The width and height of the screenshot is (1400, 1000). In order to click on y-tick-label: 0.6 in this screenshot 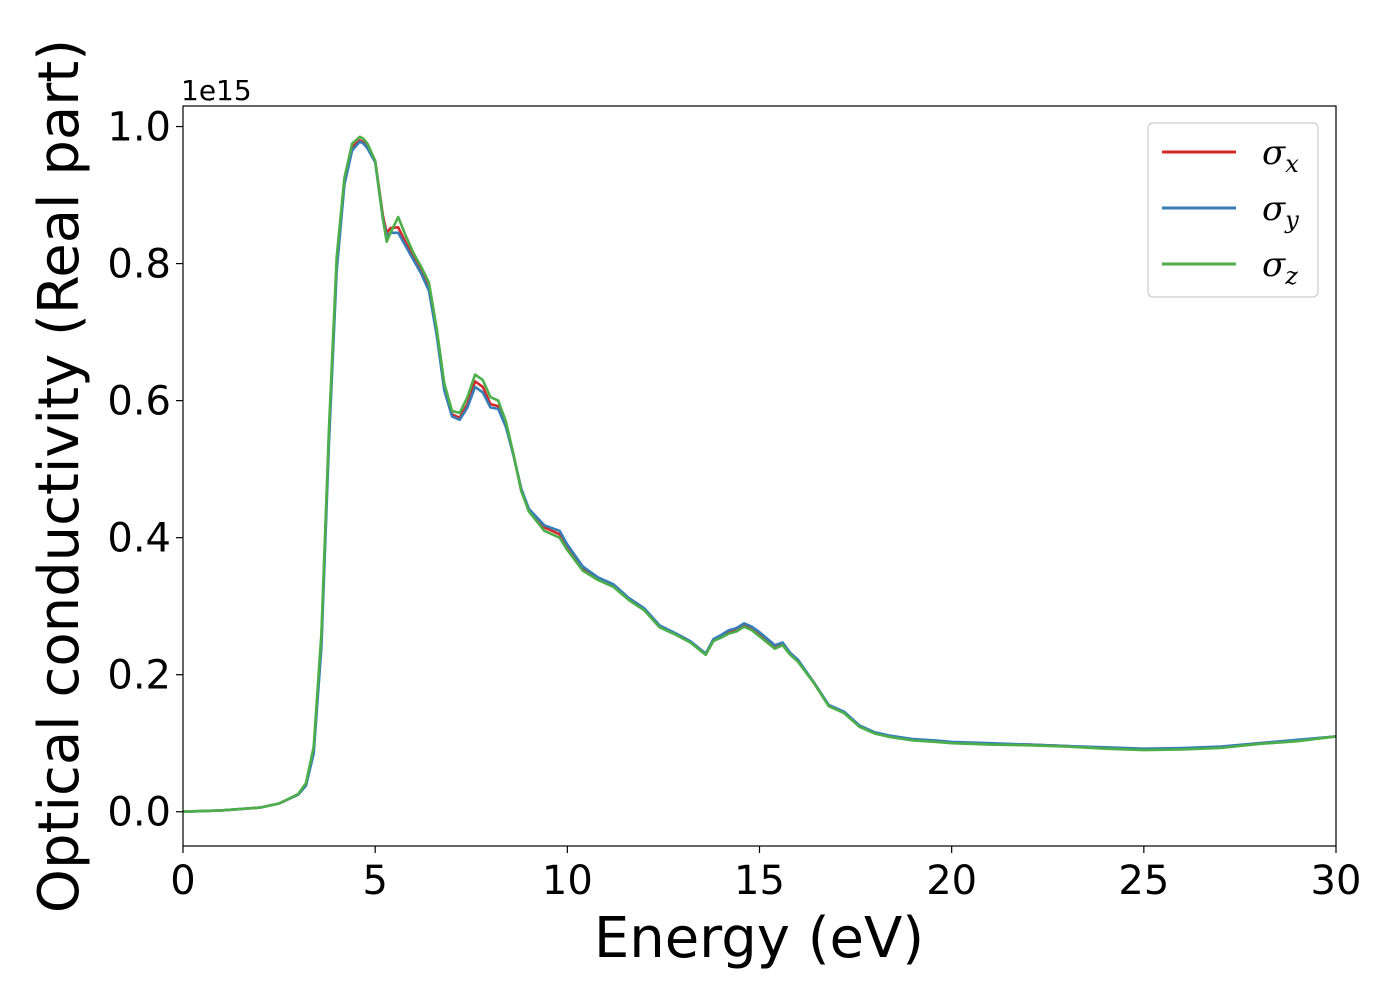, I will do `click(139, 402)`.